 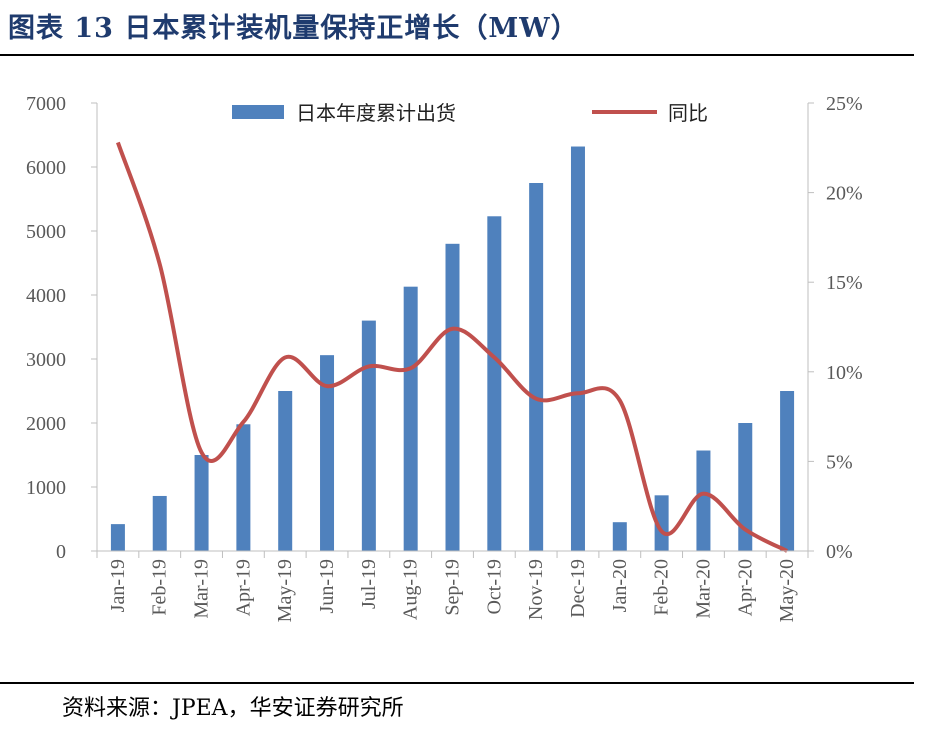 I want to click on y-left-tick-label: 7000, so click(x=46, y=104).